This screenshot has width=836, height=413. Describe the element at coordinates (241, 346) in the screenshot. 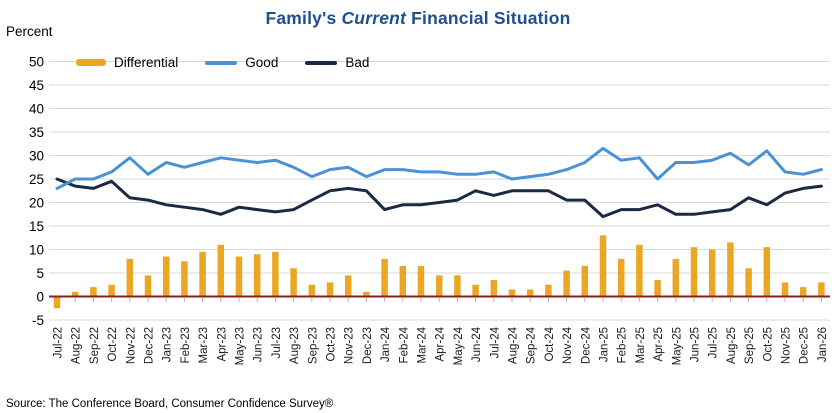

I see `x-tick-label: May-23` at that location.